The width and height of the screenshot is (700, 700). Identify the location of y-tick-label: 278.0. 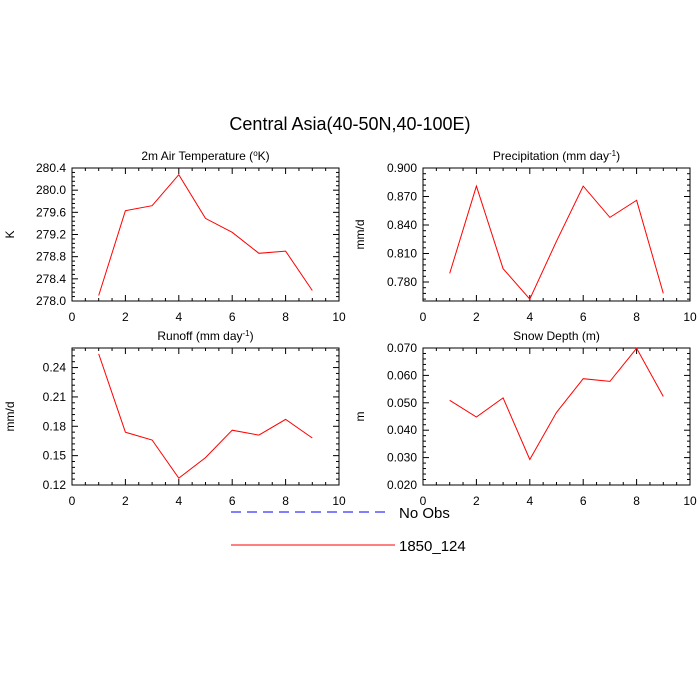
(51, 301).